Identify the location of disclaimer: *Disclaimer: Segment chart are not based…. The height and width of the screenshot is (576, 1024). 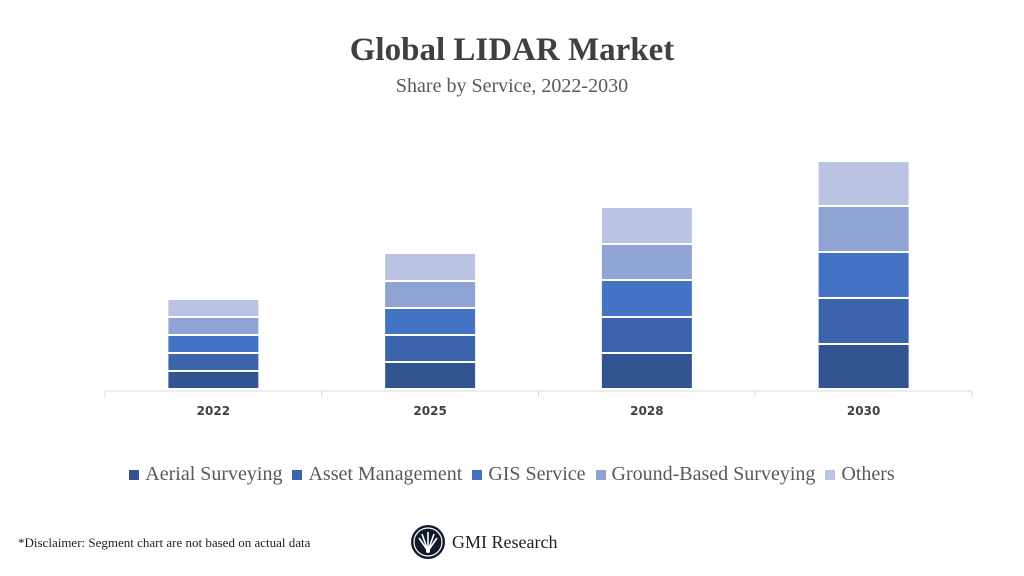
(164, 542).